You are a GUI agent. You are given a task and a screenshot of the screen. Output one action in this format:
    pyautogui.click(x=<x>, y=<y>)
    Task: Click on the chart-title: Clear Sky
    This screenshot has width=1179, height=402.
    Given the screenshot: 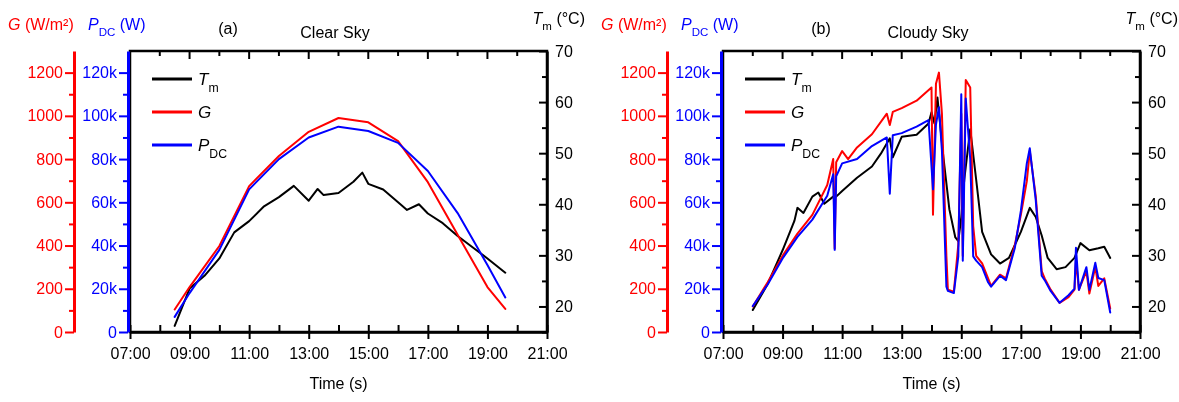 What is the action you would take?
    pyautogui.click(x=335, y=32)
    